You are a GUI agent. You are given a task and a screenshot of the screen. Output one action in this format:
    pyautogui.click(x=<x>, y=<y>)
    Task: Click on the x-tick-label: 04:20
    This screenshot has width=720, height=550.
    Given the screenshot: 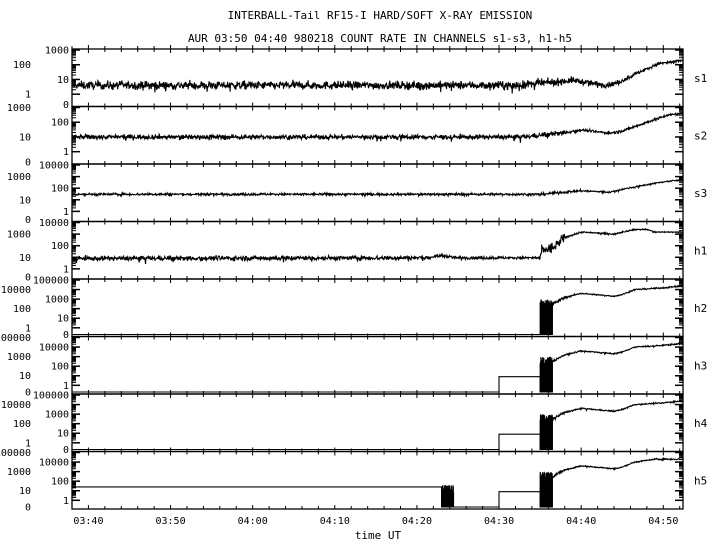 What is the action you would take?
    pyautogui.click(x=417, y=521)
    